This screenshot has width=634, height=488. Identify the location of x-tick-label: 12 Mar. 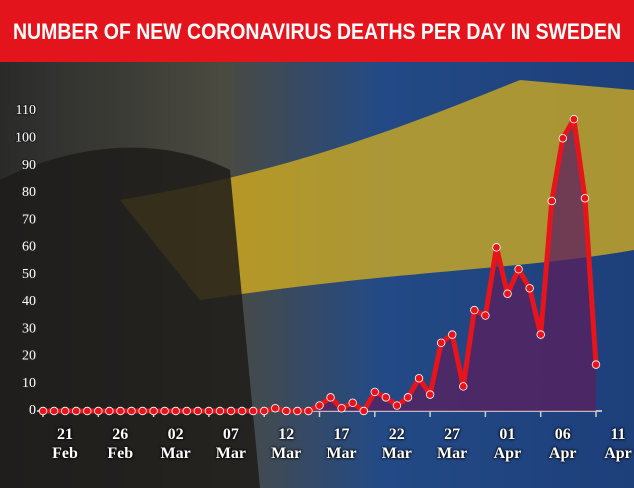
(286, 444).